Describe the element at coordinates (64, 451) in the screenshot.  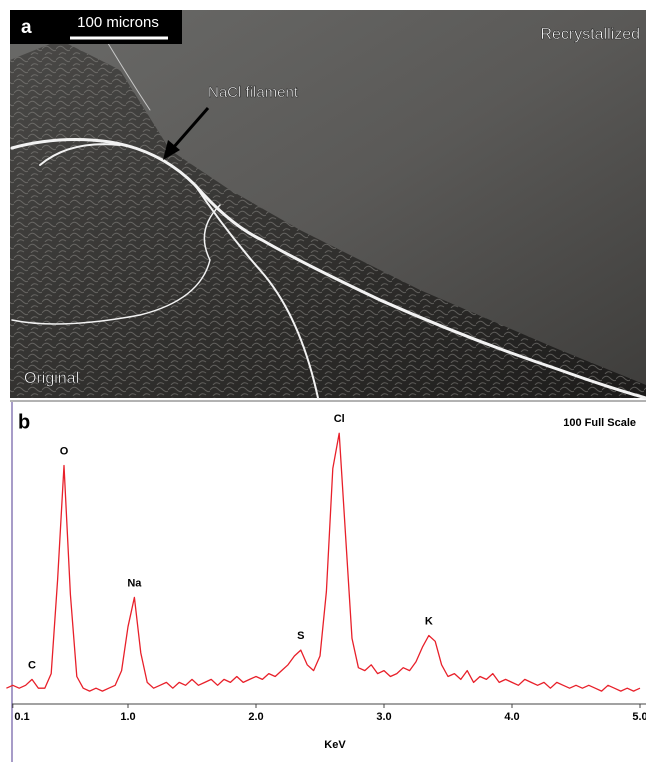
I see `peak-label: O` at that location.